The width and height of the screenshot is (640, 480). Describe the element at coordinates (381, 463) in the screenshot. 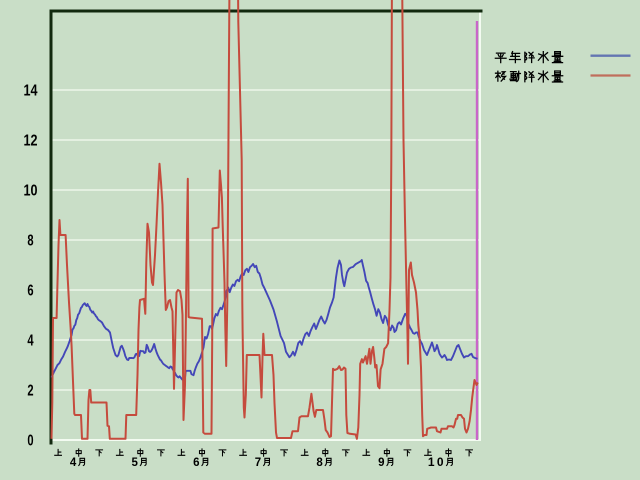

I see `svg-text: 9` at that location.